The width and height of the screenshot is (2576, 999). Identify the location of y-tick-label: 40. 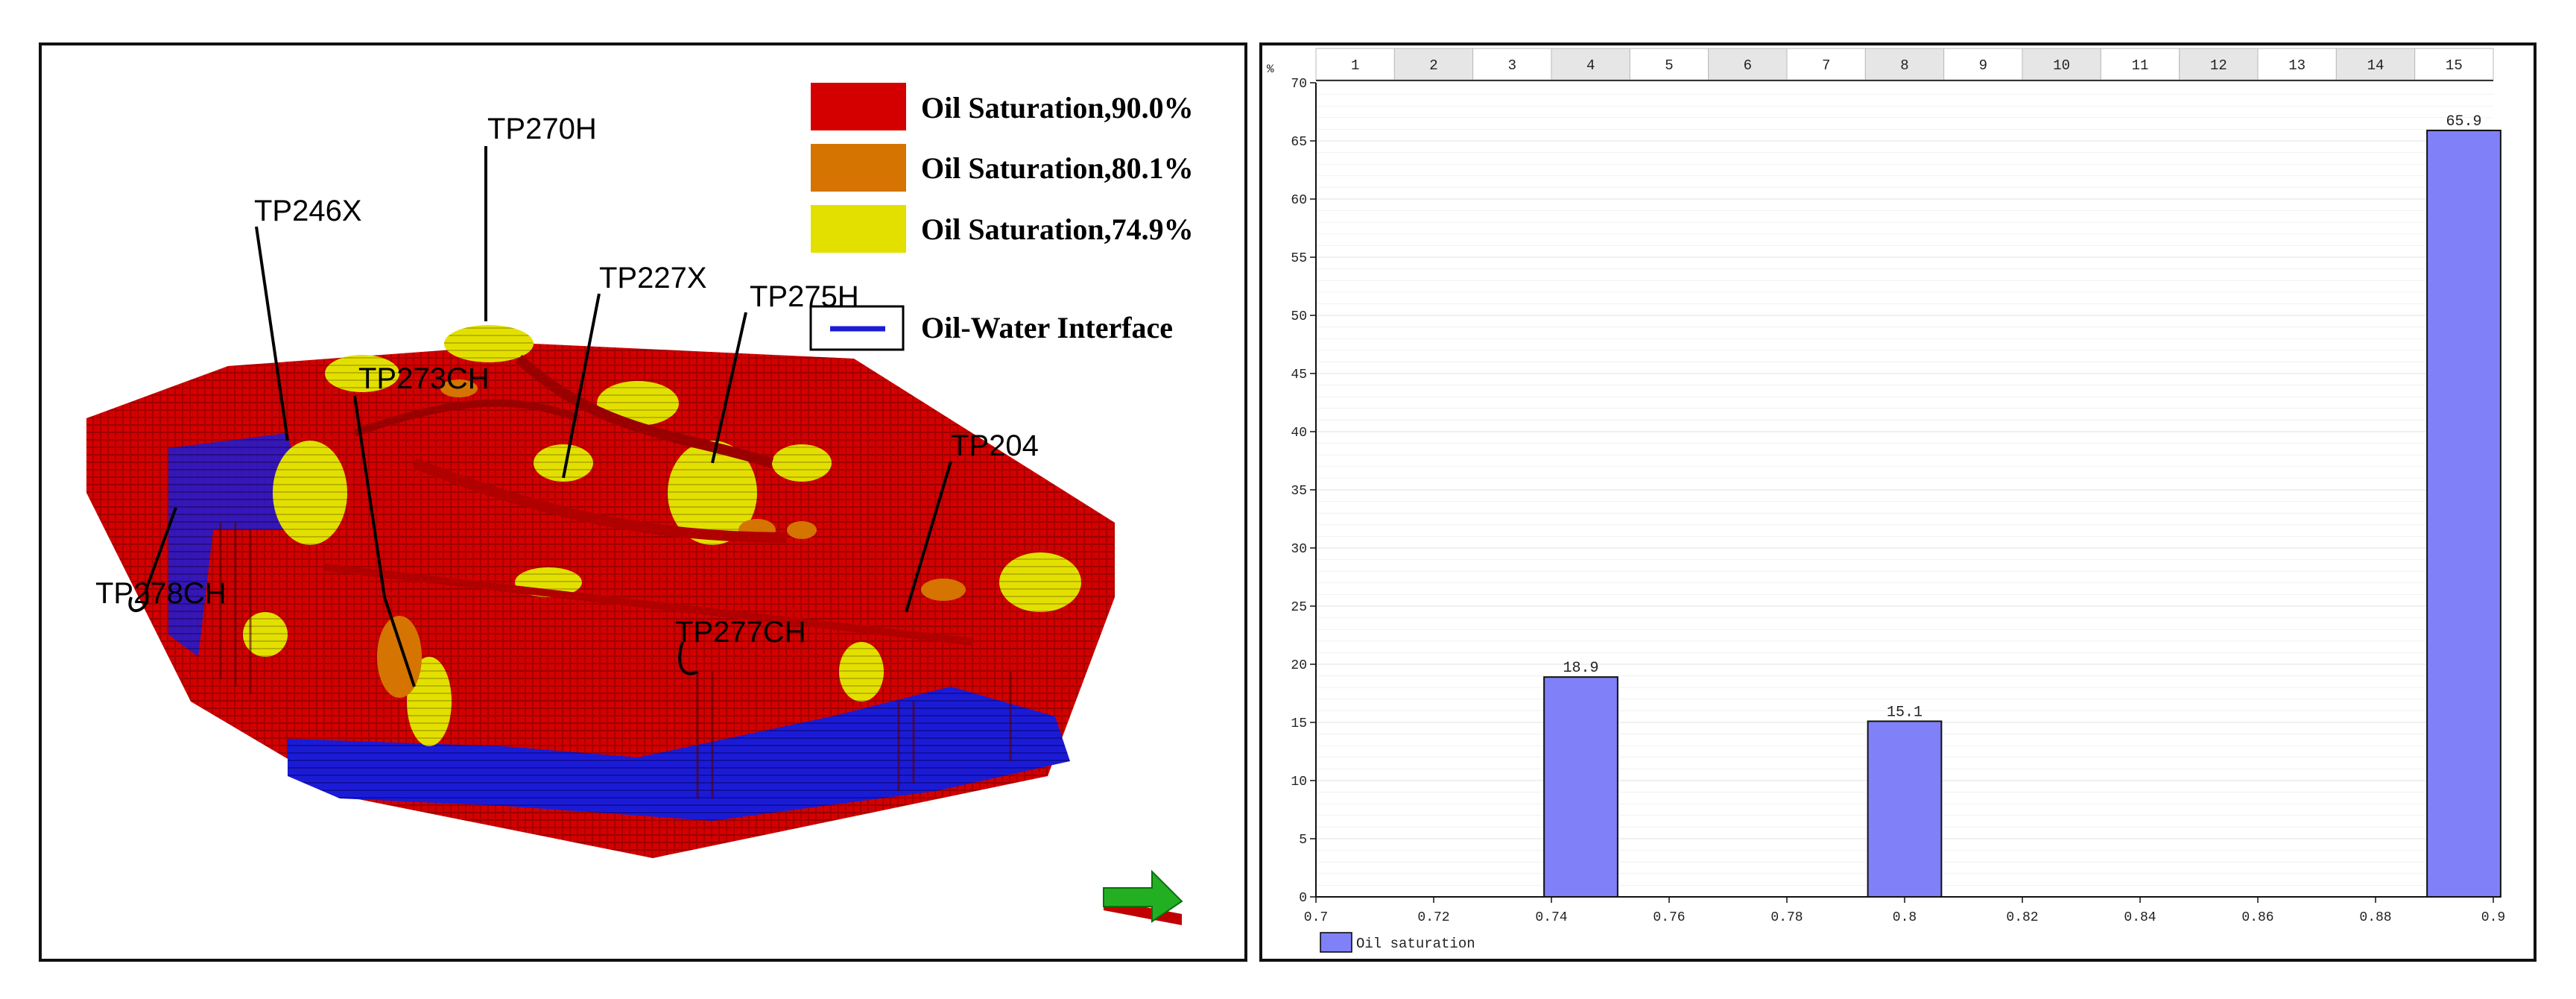
(1299, 433).